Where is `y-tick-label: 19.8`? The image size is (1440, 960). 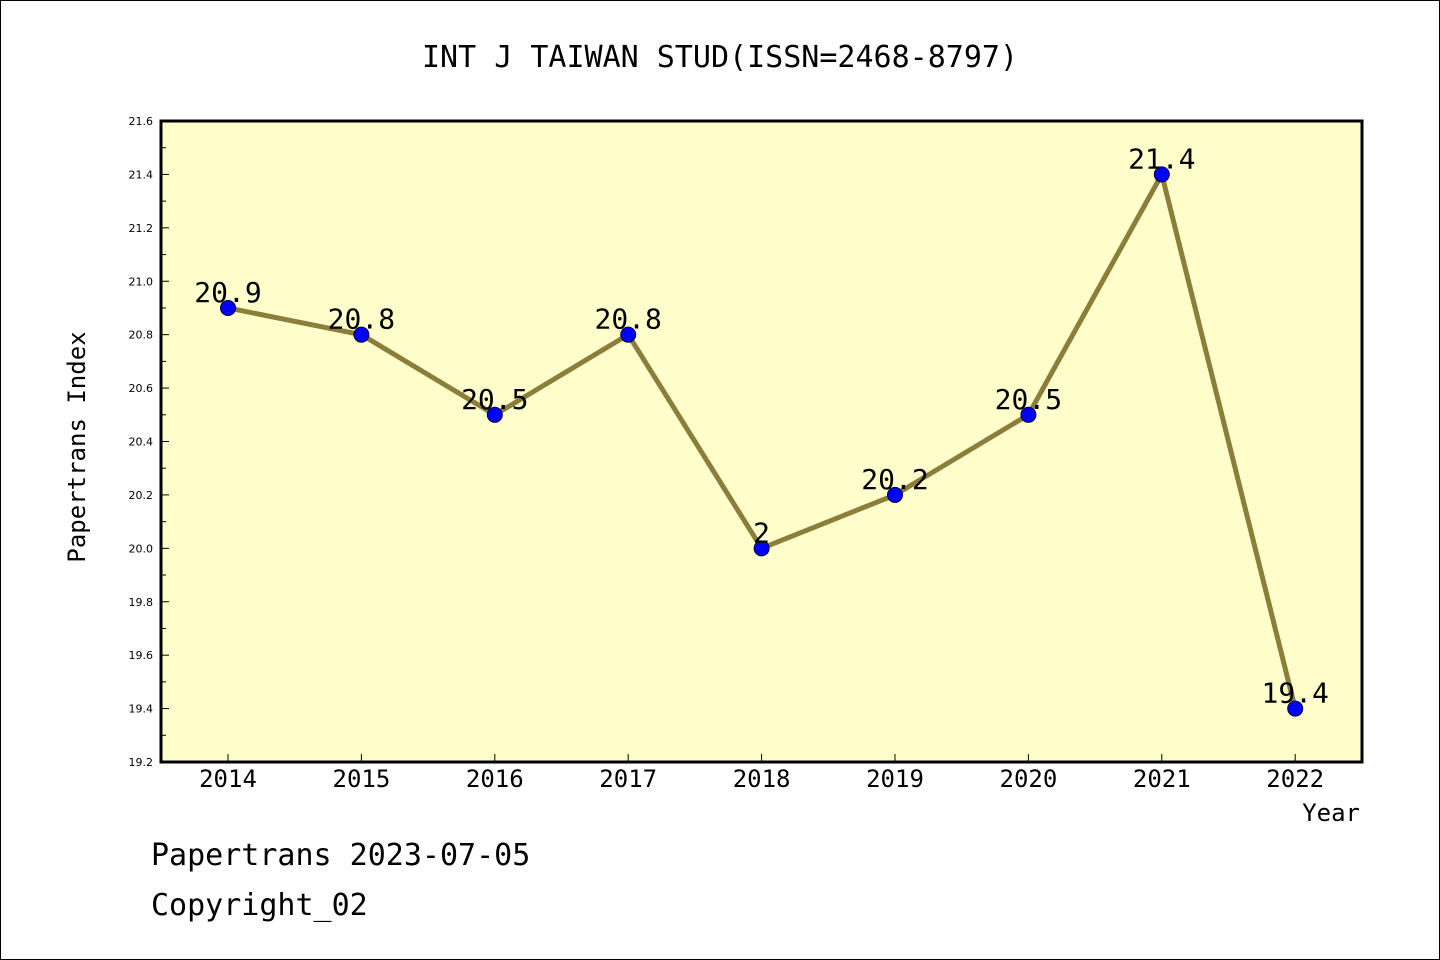
y-tick-label: 19.8 is located at coordinates (141, 602).